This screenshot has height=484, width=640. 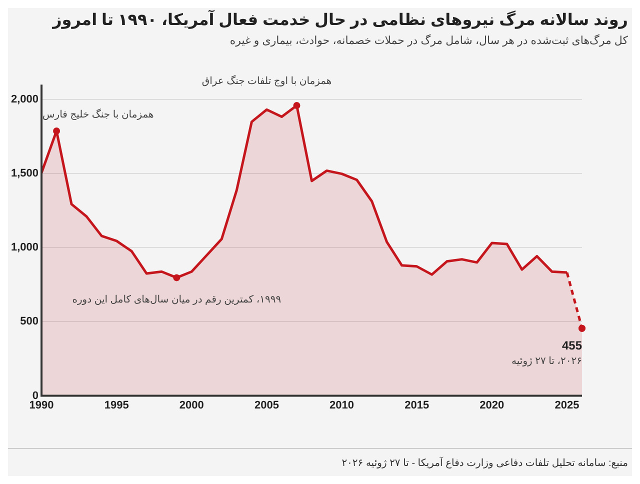 I want to click on annotation: 455, so click(x=572, y=345).